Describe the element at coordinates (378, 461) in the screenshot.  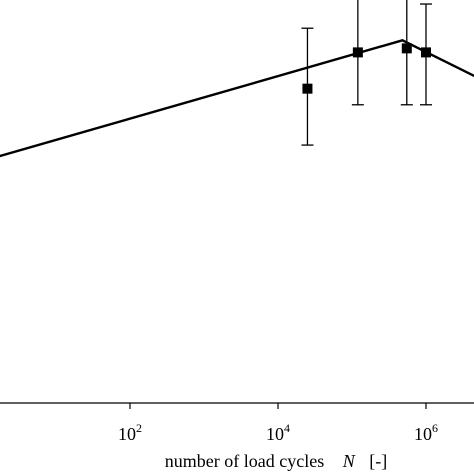
I see `x-axis-label-unit: [-]` at that location.